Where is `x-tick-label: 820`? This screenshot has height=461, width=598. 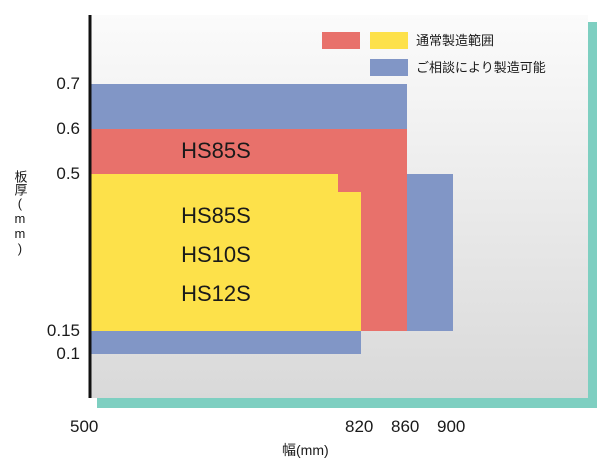
x-tick-label: 820 is located at coordinates (359, 426).